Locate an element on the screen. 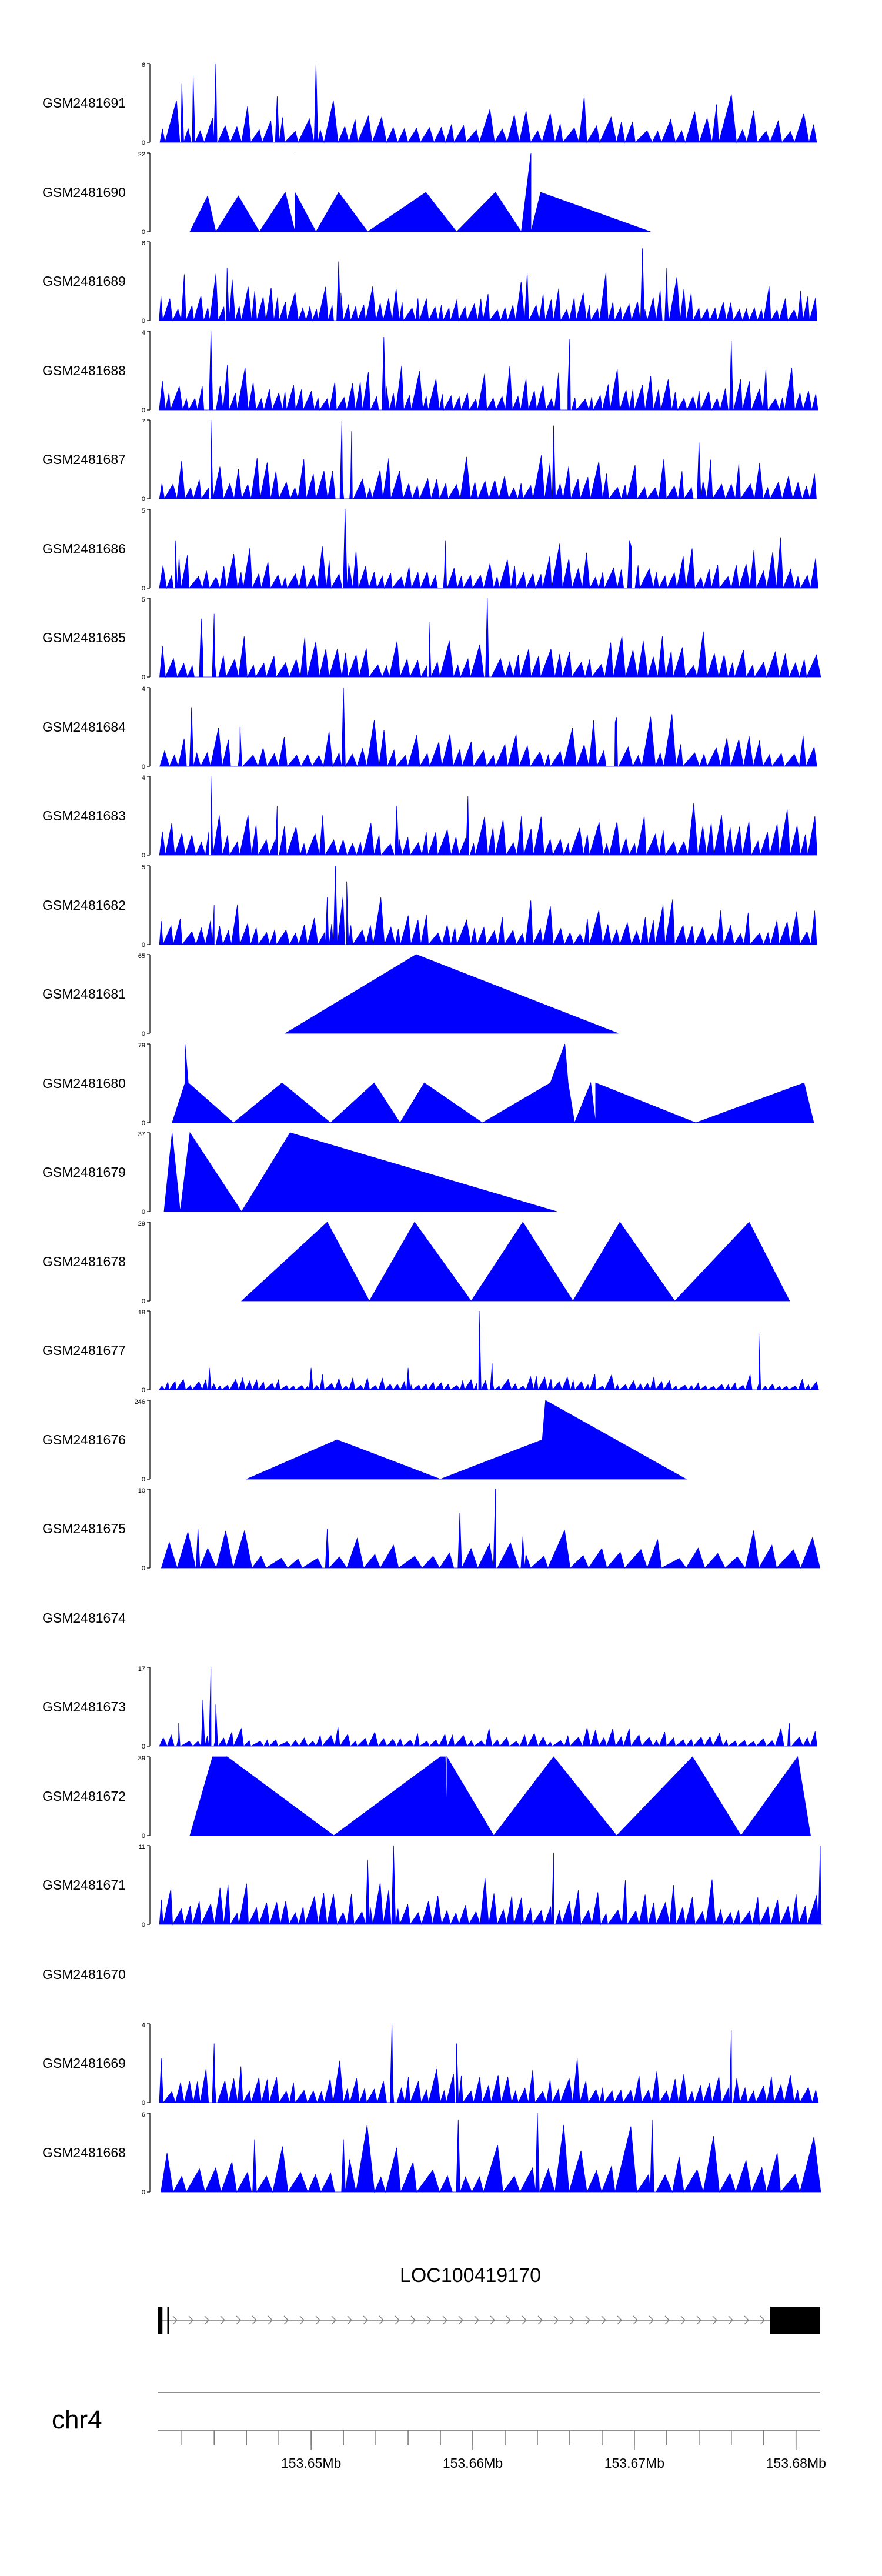  track-label: GSM2481691 is located at coordinates (84, 103).